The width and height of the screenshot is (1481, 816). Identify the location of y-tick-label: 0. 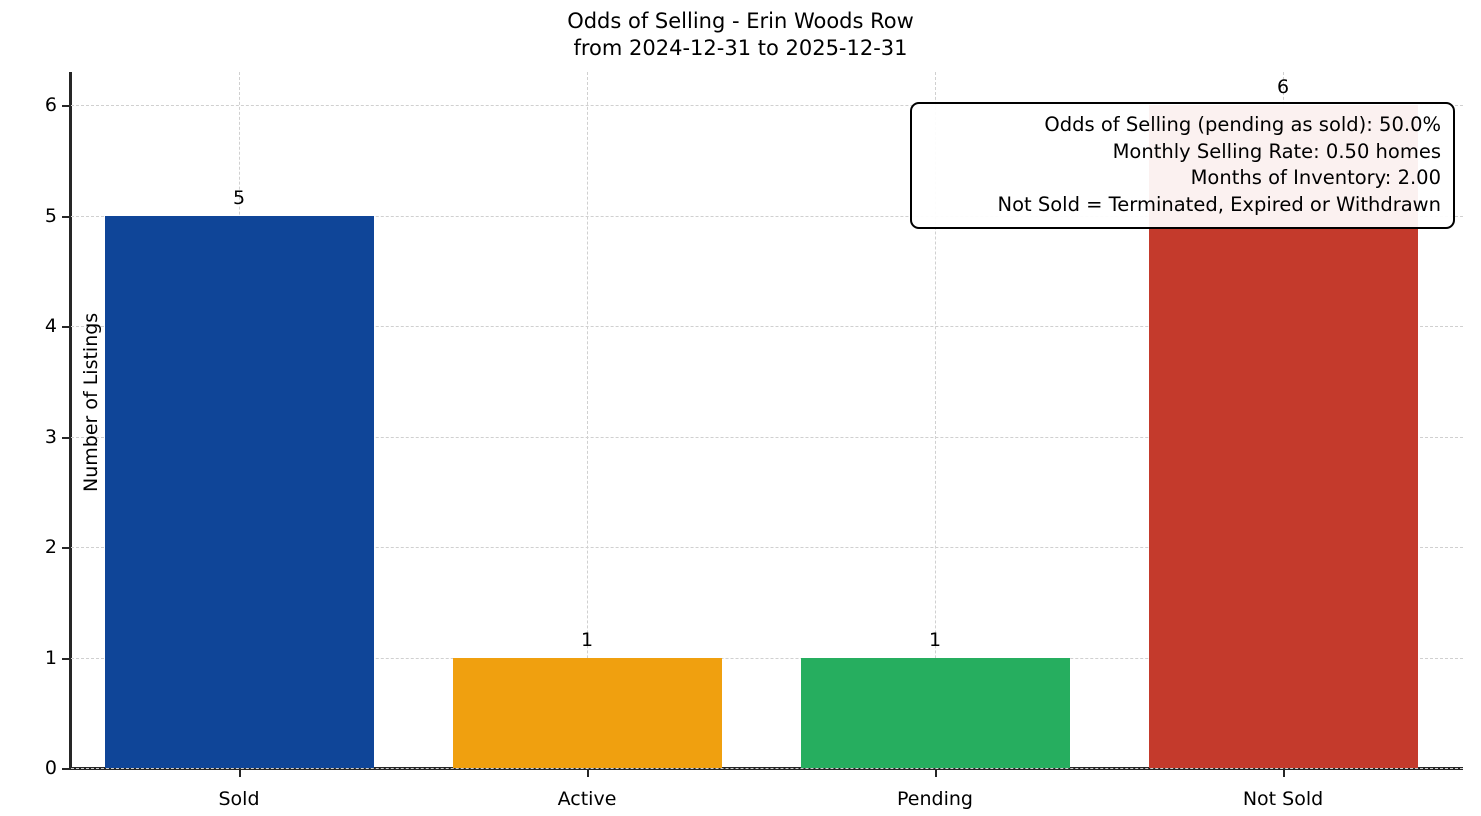
(50, 768).